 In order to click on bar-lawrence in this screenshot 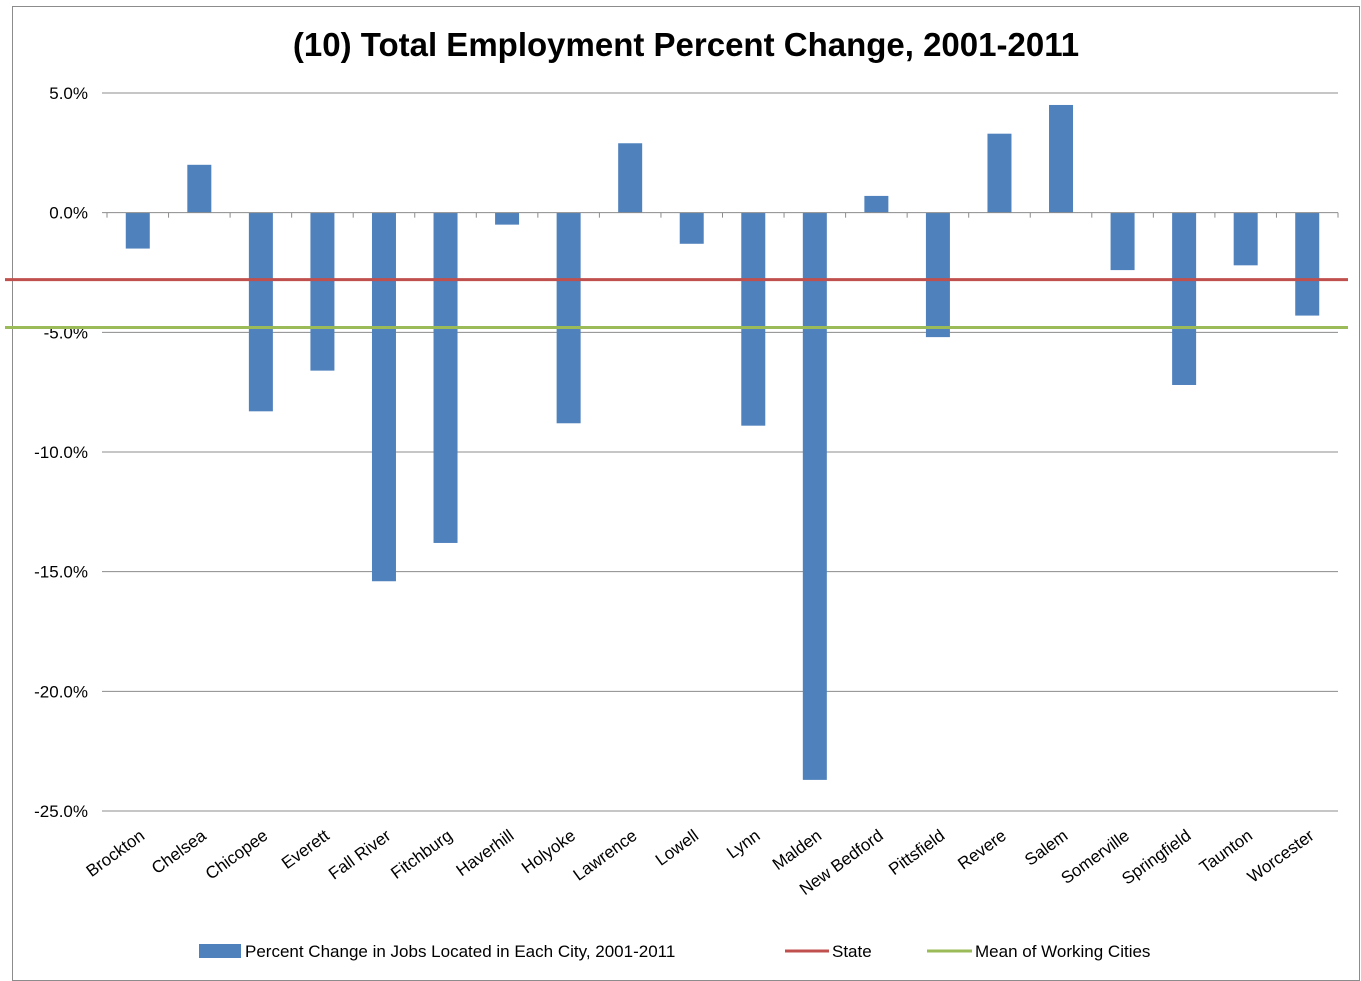, I will do `click(630, 178)`.